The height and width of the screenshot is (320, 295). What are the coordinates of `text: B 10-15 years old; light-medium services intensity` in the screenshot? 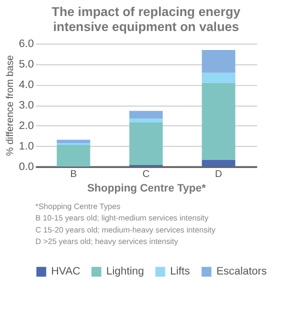 It's located at (121, 218).